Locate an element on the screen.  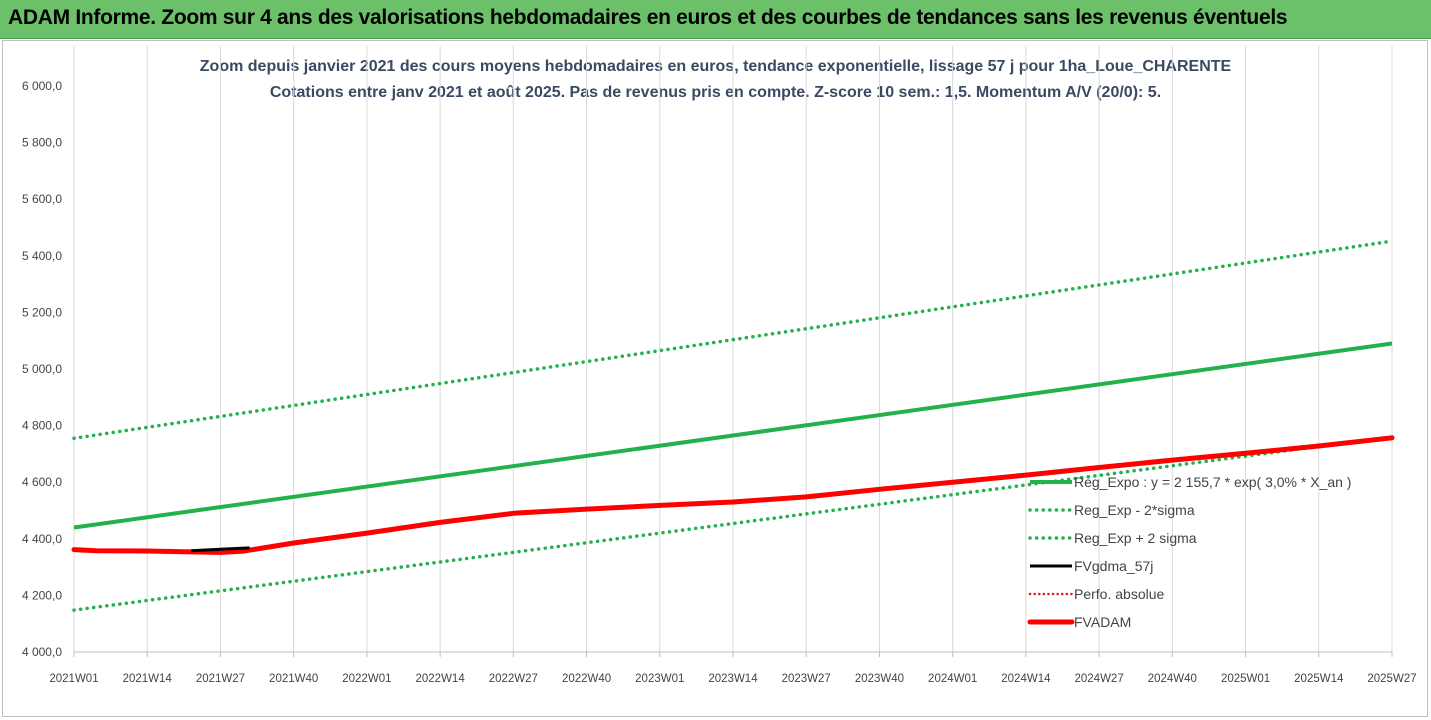
legend-entry: Reg_Exp + 2 sigma is located at coordinates (1135, 538).